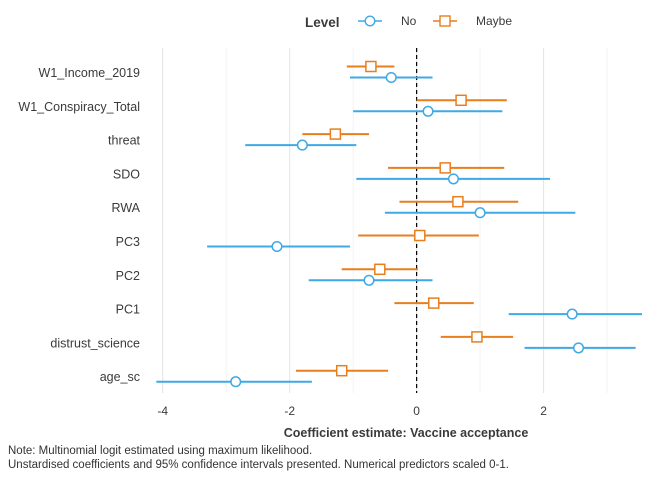 This screenshot has width=672, height=480. I want to click on legend-key-marker-no, so click(370, 21).